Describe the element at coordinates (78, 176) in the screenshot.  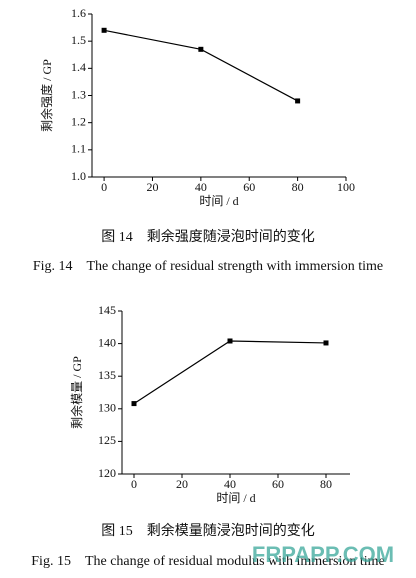
I see `y-tick-label: 1.0` at that location.